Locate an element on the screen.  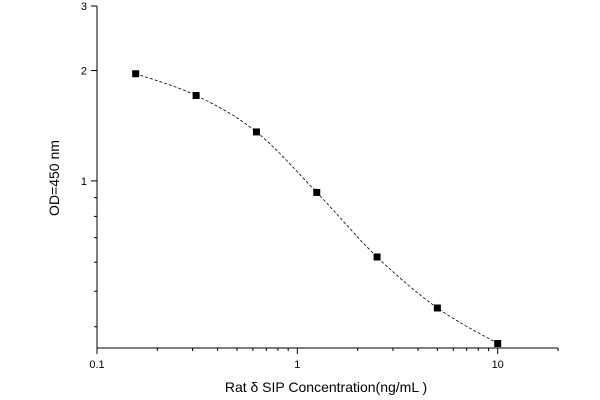
x-tick-label: 1 is located at coordinates (297, 365).